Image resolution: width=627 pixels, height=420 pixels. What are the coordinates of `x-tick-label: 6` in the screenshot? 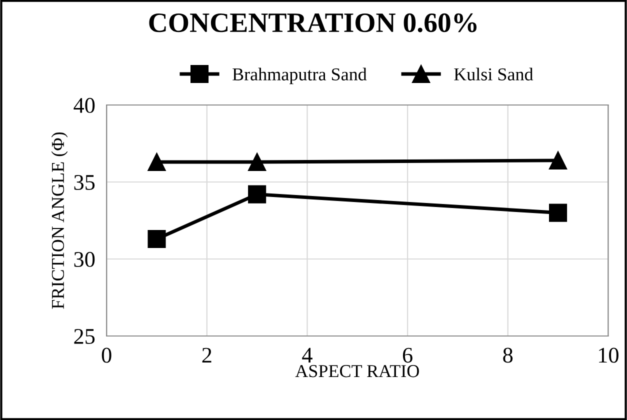 It's located at (407, 355).